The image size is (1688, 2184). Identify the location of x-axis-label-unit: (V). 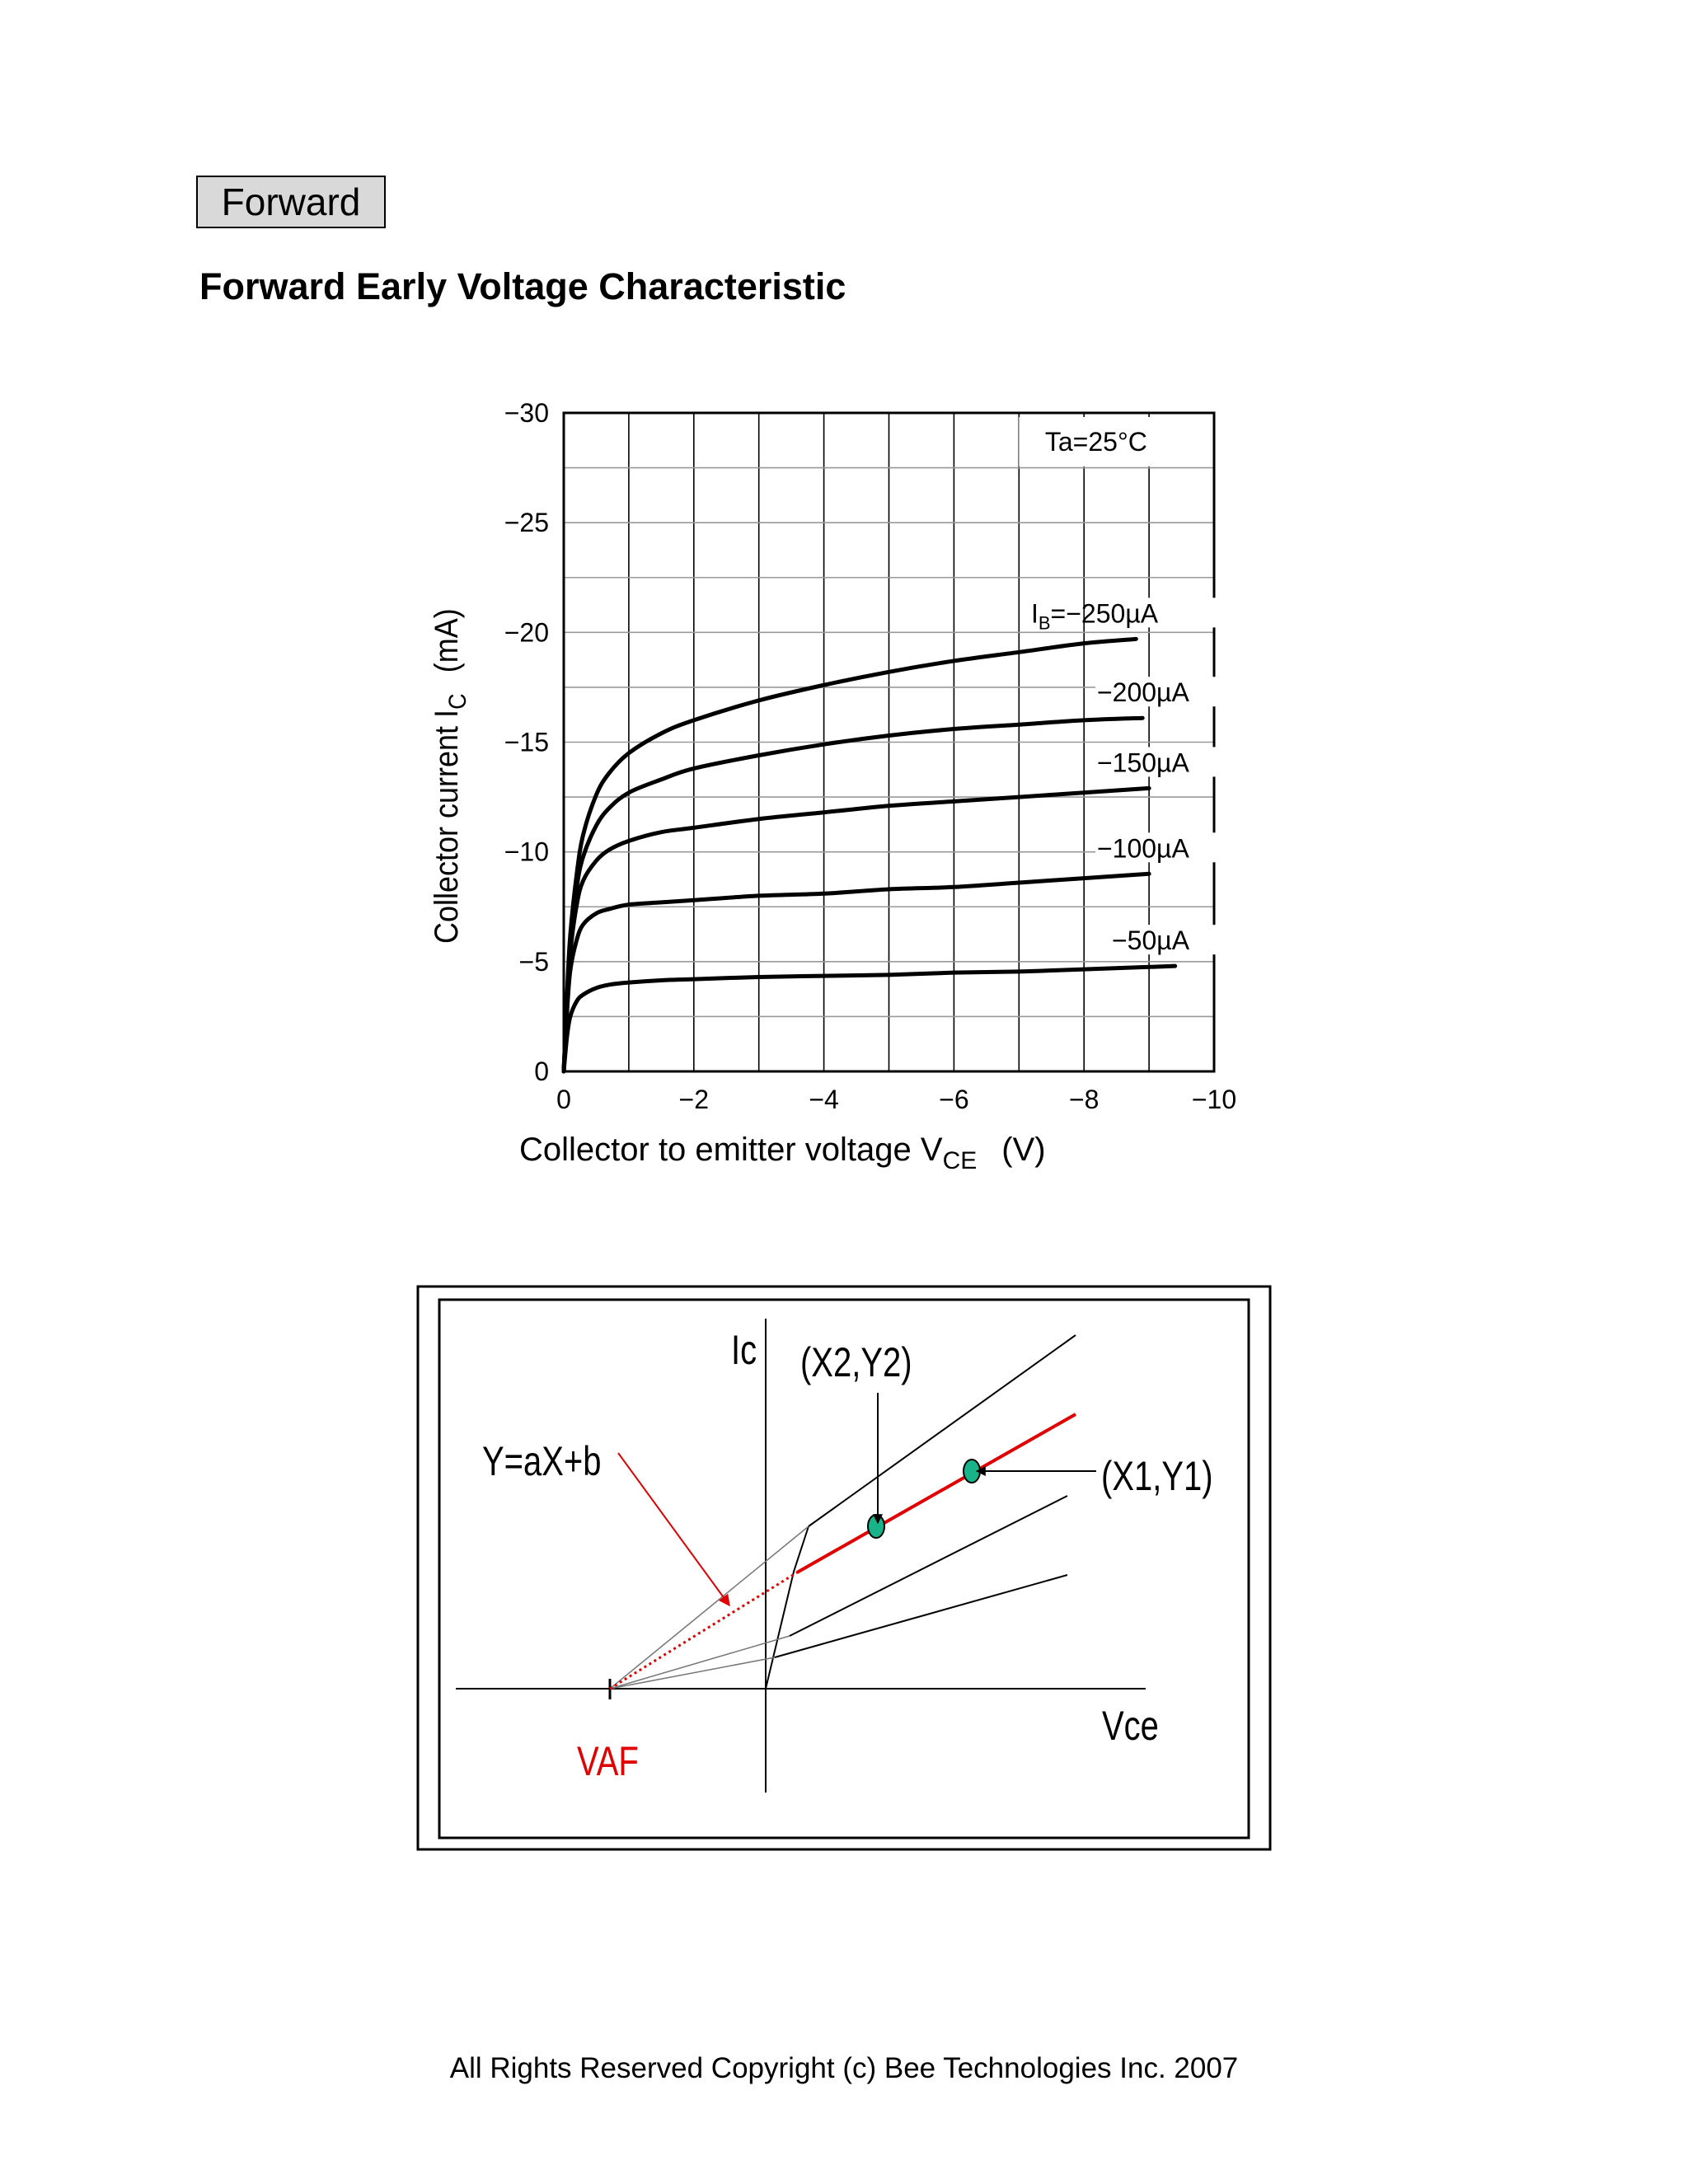
(1023, 1150).